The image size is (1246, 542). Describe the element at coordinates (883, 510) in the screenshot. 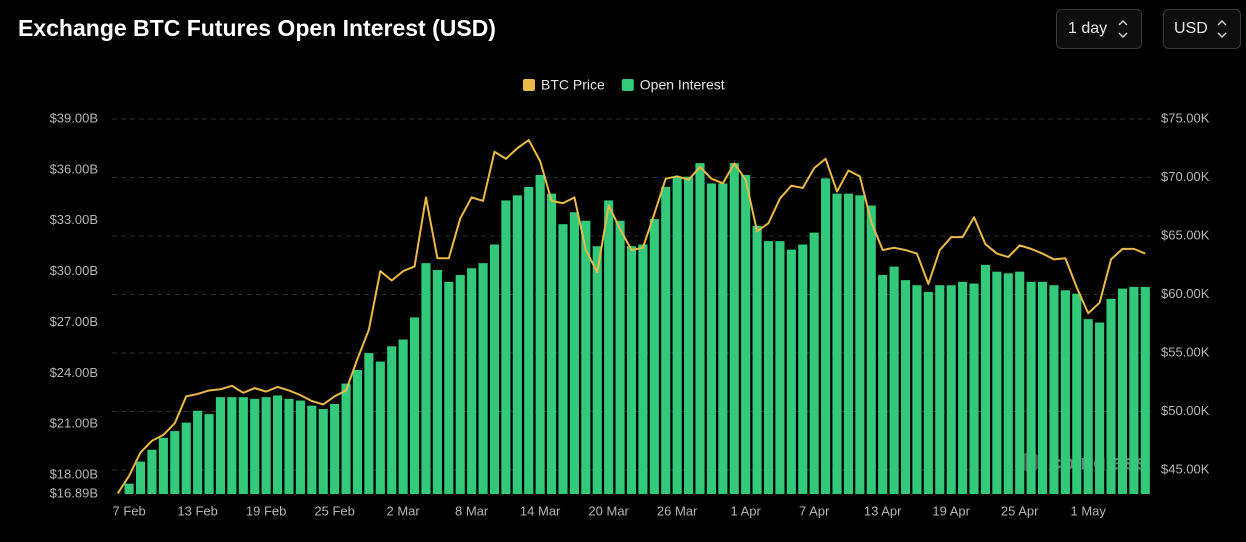

I see `x-tick-label: 13 Apr` at that location.